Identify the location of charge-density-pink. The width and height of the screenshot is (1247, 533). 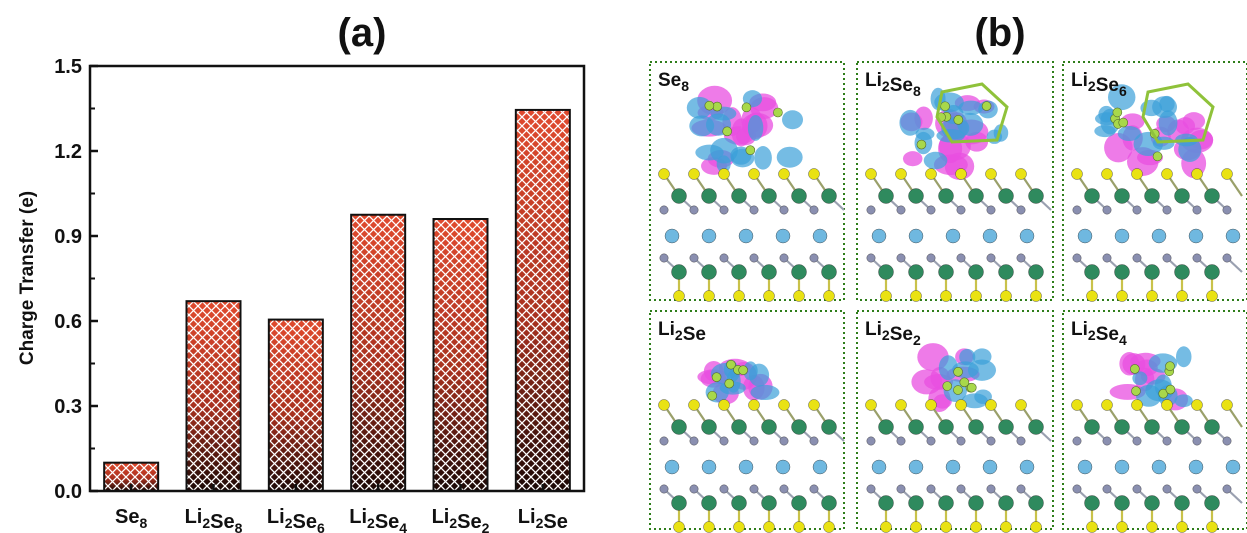
(1194, 121).